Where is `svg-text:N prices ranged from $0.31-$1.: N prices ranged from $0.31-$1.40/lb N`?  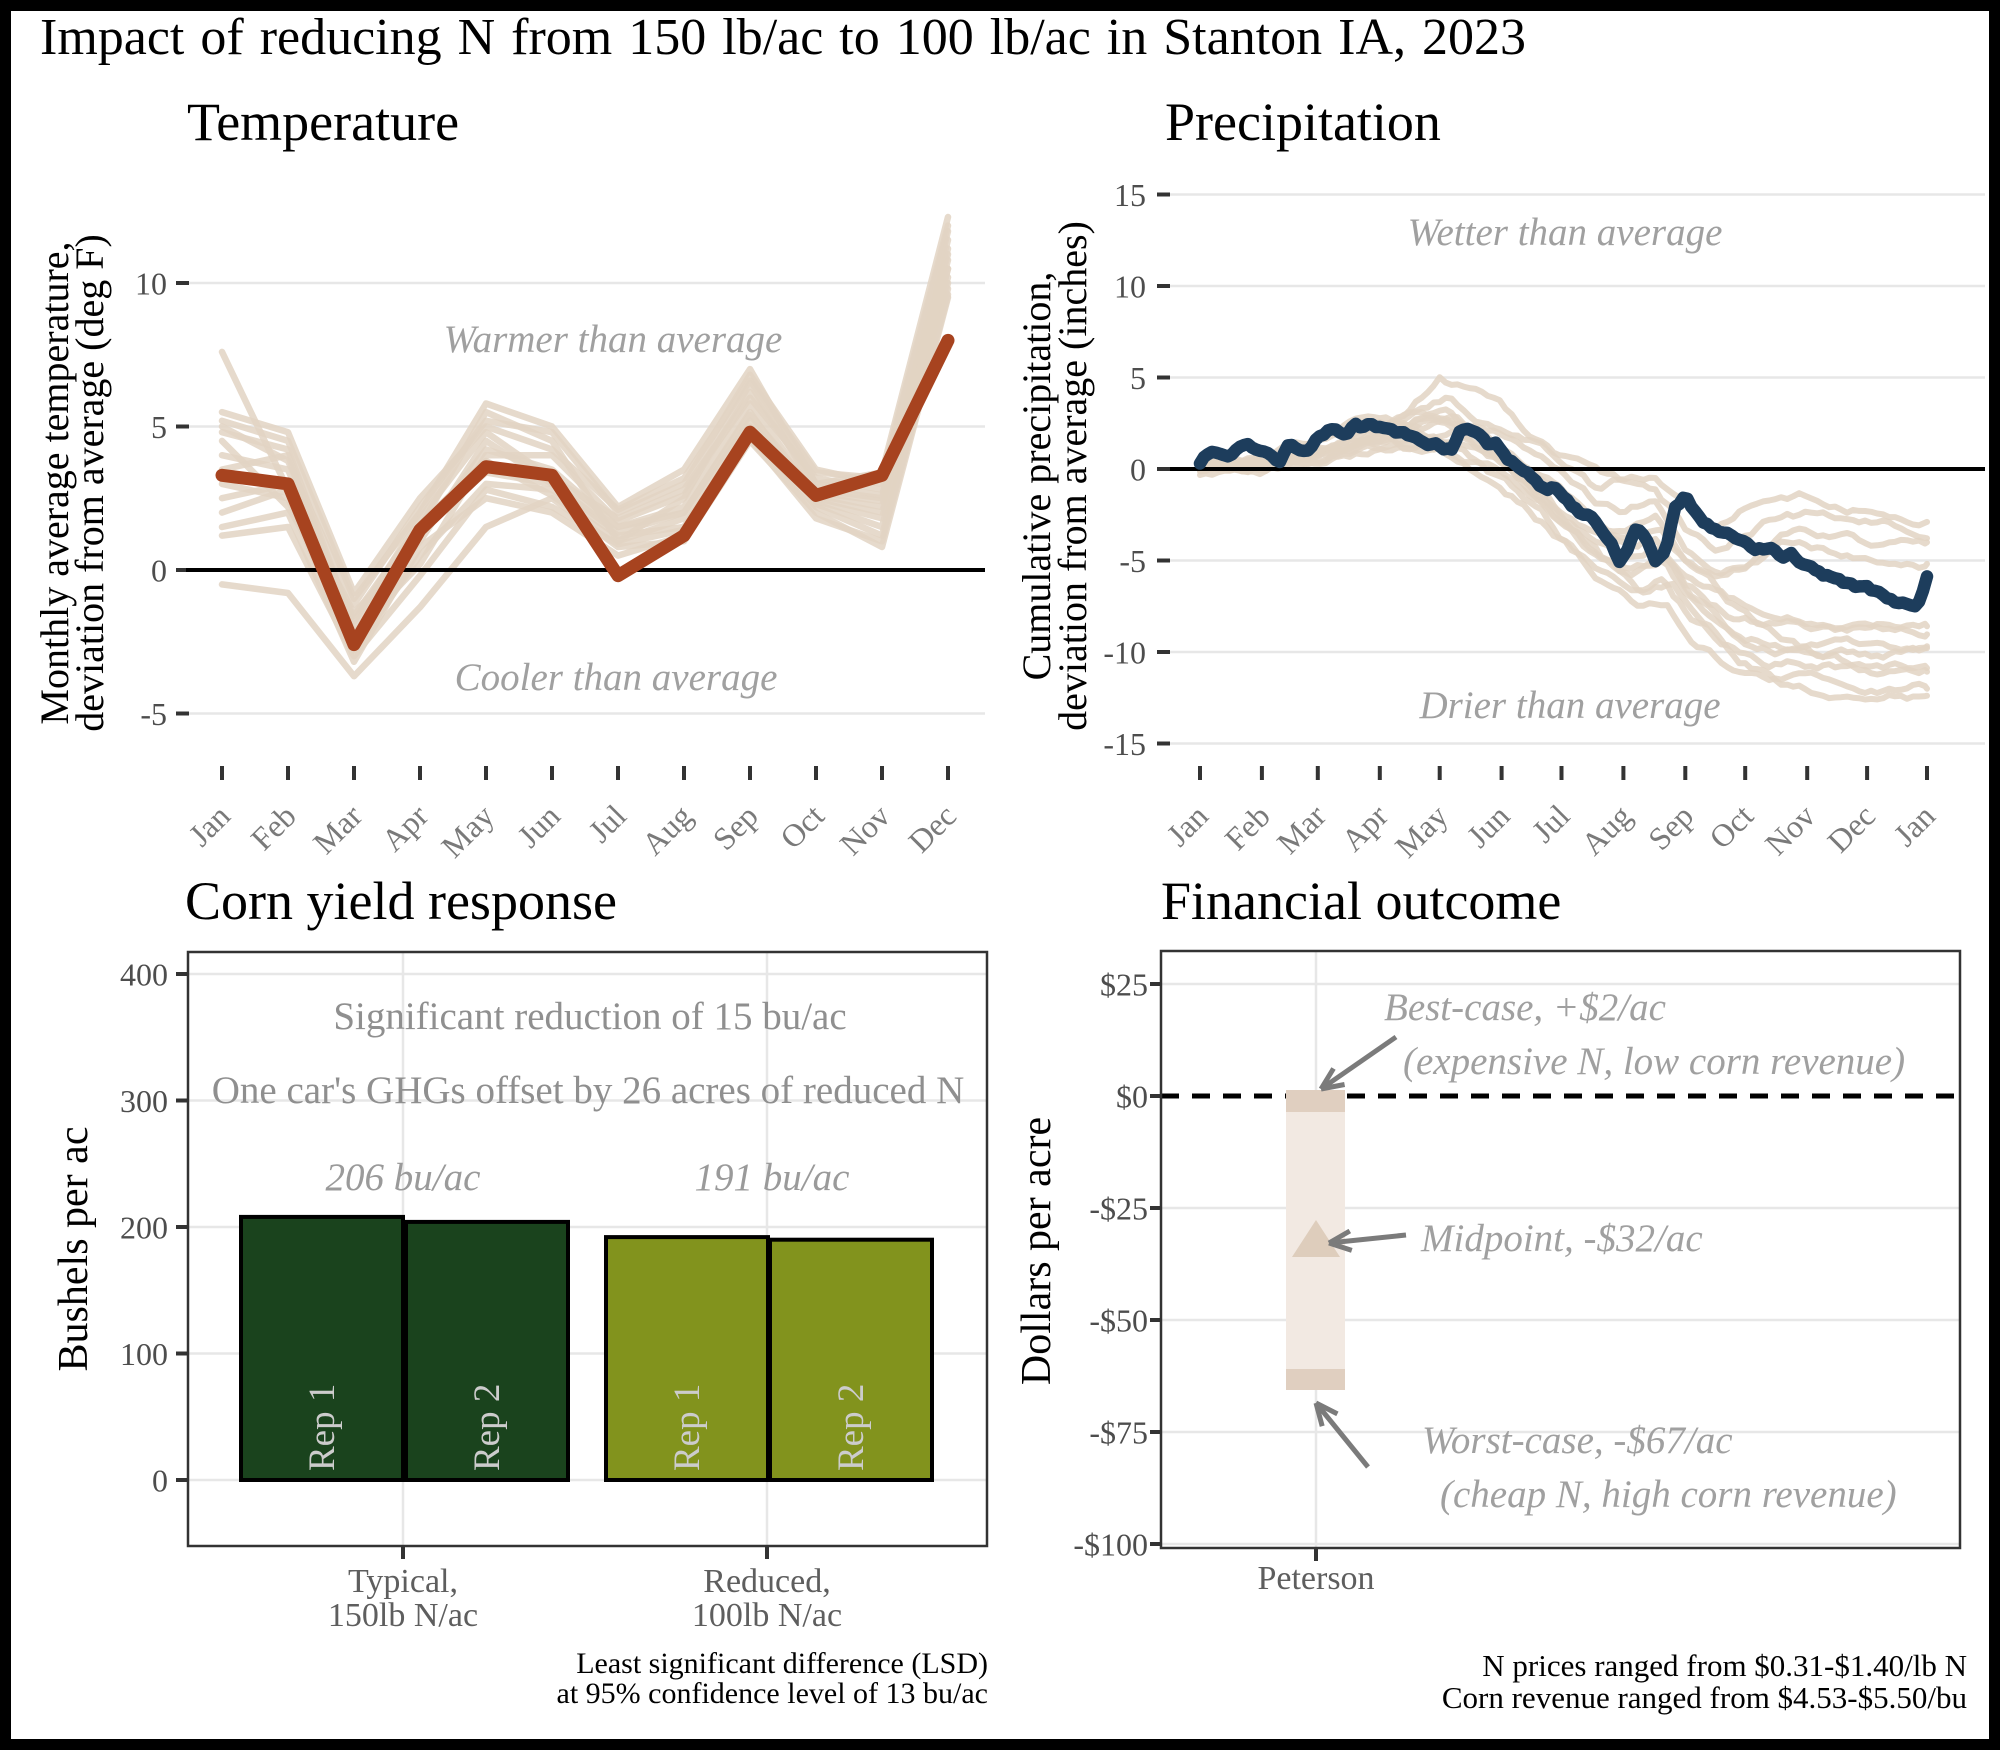
svg-text:N prices ranged from $0.31-$1.: N prices ranged from $0.31-$1.40/lb N is located at coordinates (1724, 1665).